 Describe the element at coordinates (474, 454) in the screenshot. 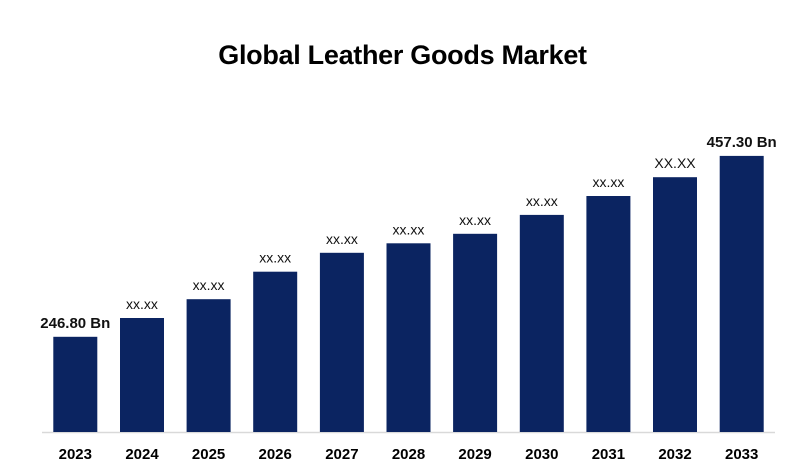

I see `x-tick-label-2029: 2029` at that location.